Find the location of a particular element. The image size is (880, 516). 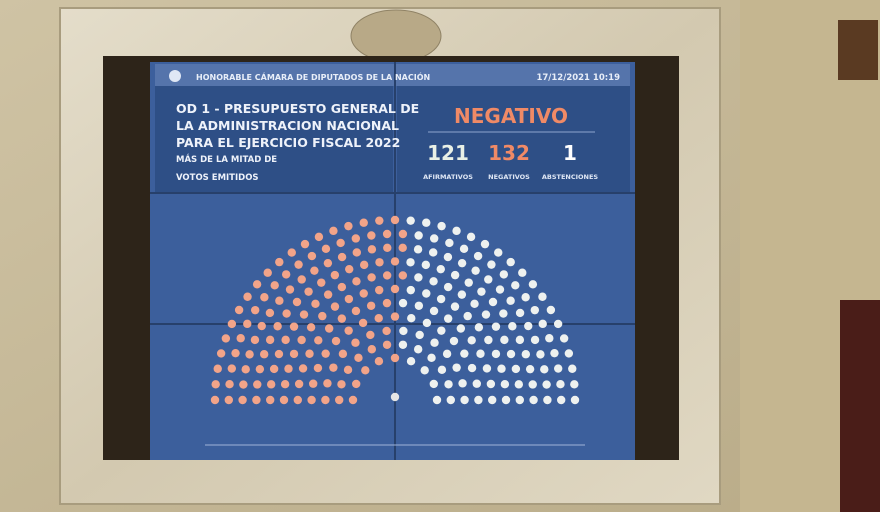

date: 17/12/2021 10:19 is located at coordinates (578, 78).